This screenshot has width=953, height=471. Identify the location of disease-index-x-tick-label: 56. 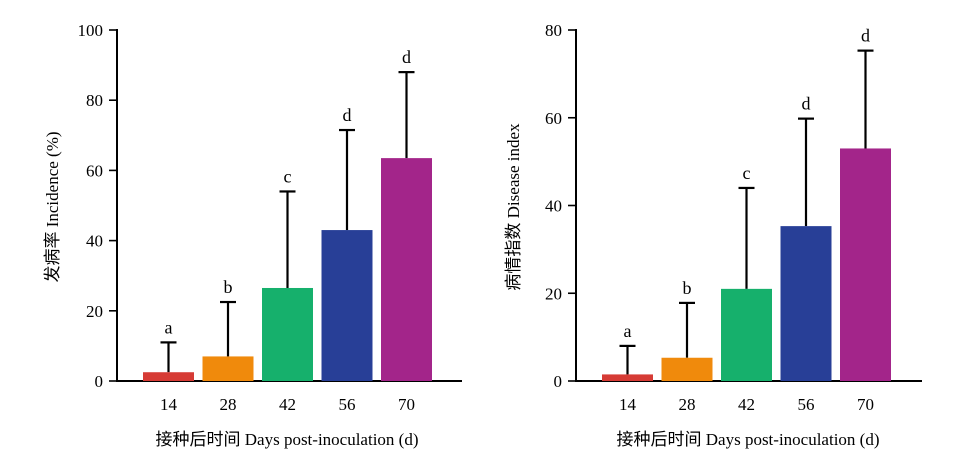
(806, 404).